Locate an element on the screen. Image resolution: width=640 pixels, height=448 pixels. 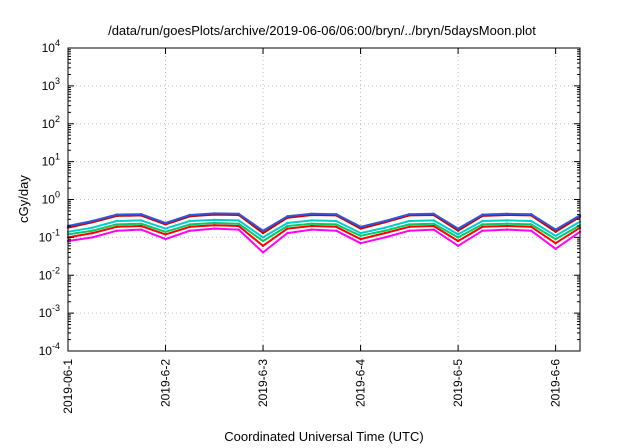
x-tick-label: 2019-6-6 is located at coordinates (556, 383).